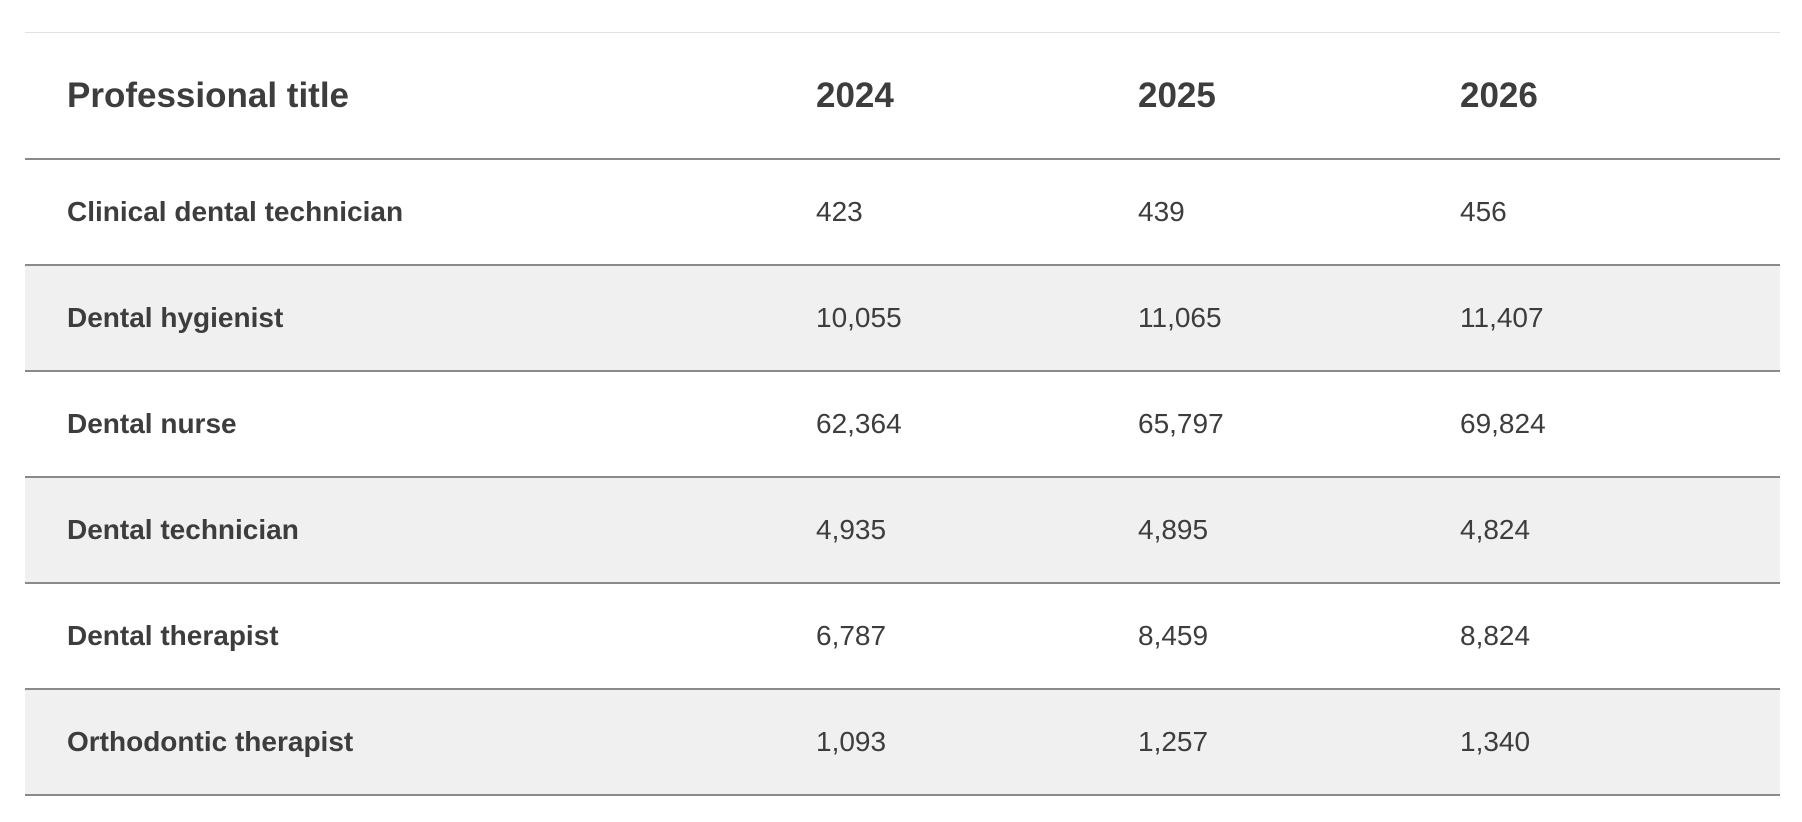 The height and width of the screenshot is (822, 1802). Describe the element at coordinates (420, 212) in the screenshot. I see `row-title: Clinical dental technician` at that location.